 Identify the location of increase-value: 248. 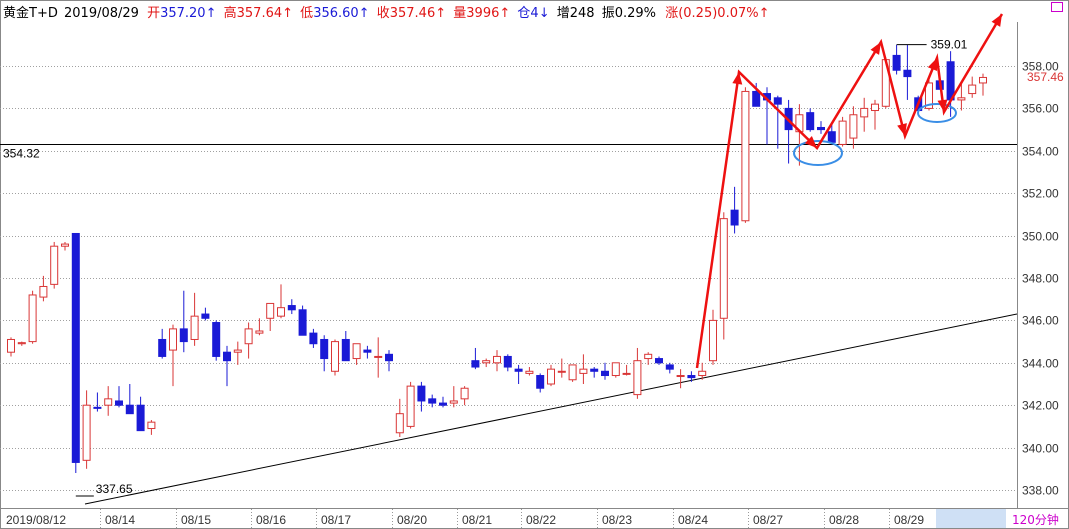
(582, 13).